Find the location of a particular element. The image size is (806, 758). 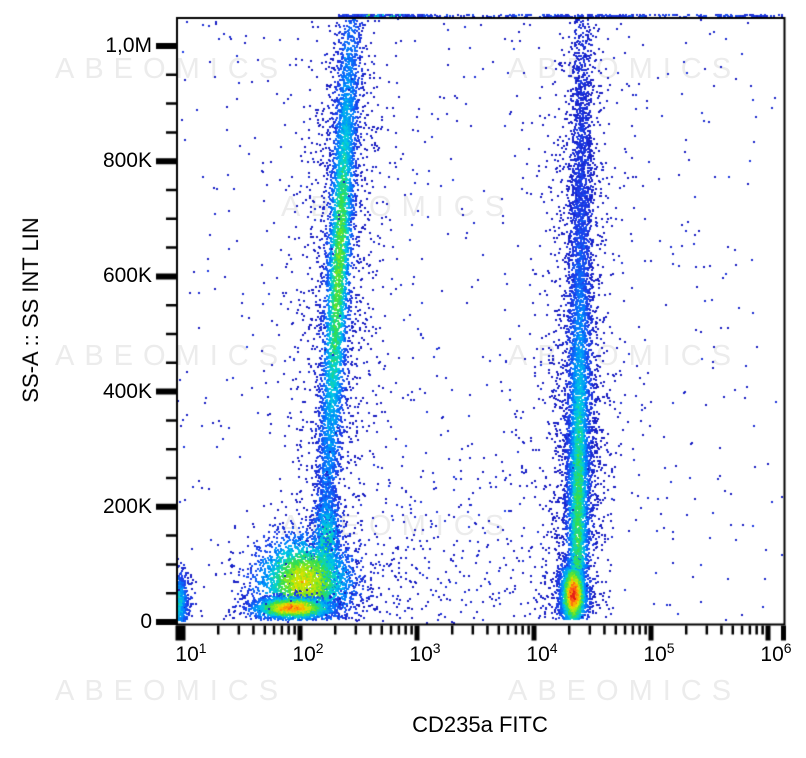

x-tick-label-10e5: 10⁵ is located at coordinates (658, 654).